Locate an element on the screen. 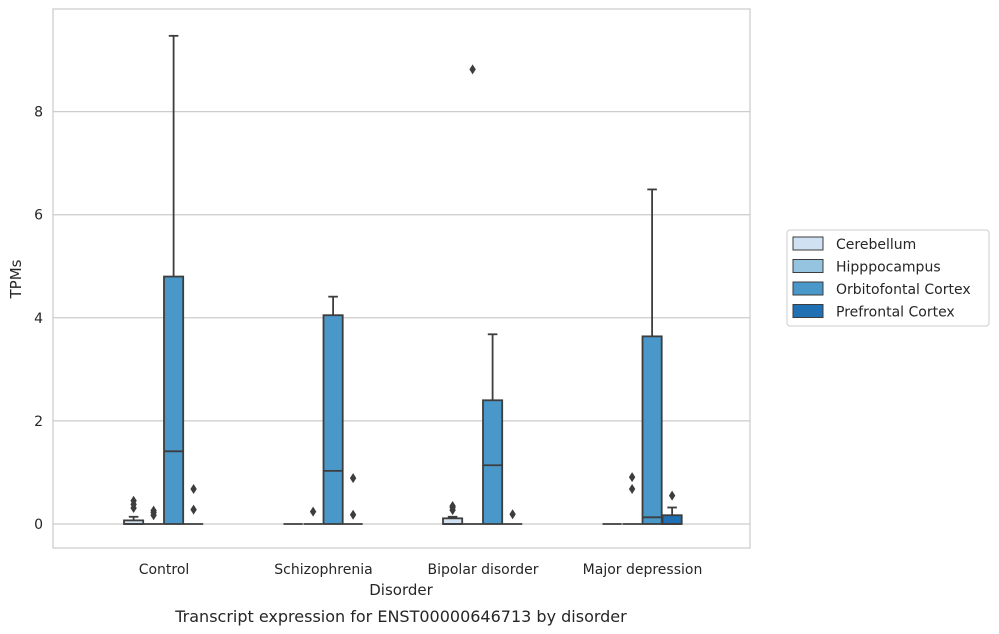  legend-label: Orbitofontal Cortex is located at coordinates (903, 290).